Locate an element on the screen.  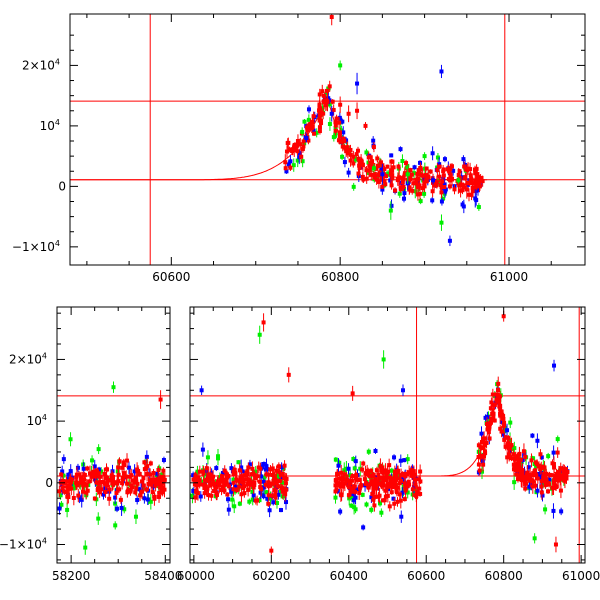
y-tick-label: −1×104 is located at coordinates (23, 543).